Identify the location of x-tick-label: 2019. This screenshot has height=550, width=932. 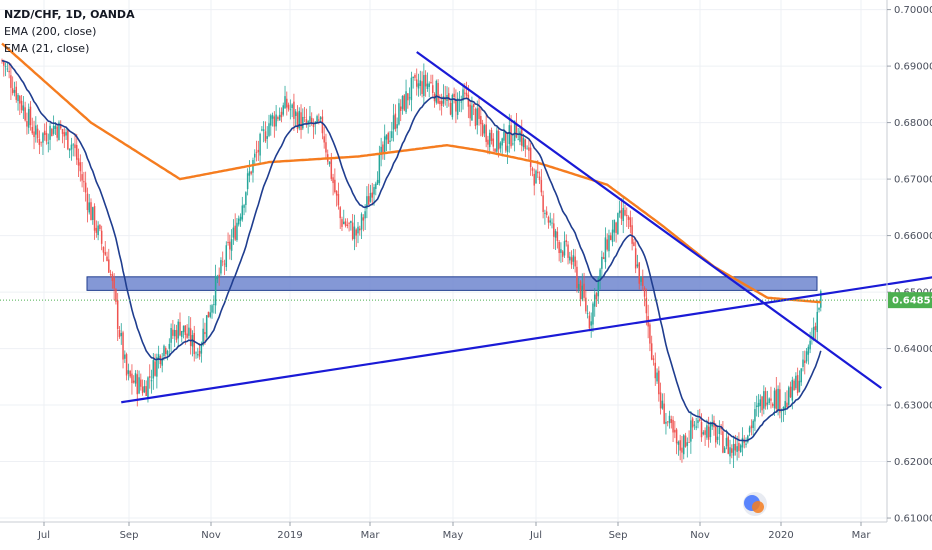
(289, 535).